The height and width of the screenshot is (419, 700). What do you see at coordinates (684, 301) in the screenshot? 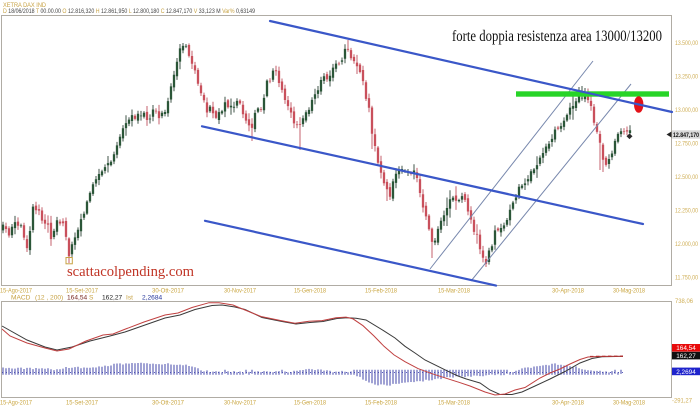
I see `svg-text: 738,06` at bounding box center [684, 301].